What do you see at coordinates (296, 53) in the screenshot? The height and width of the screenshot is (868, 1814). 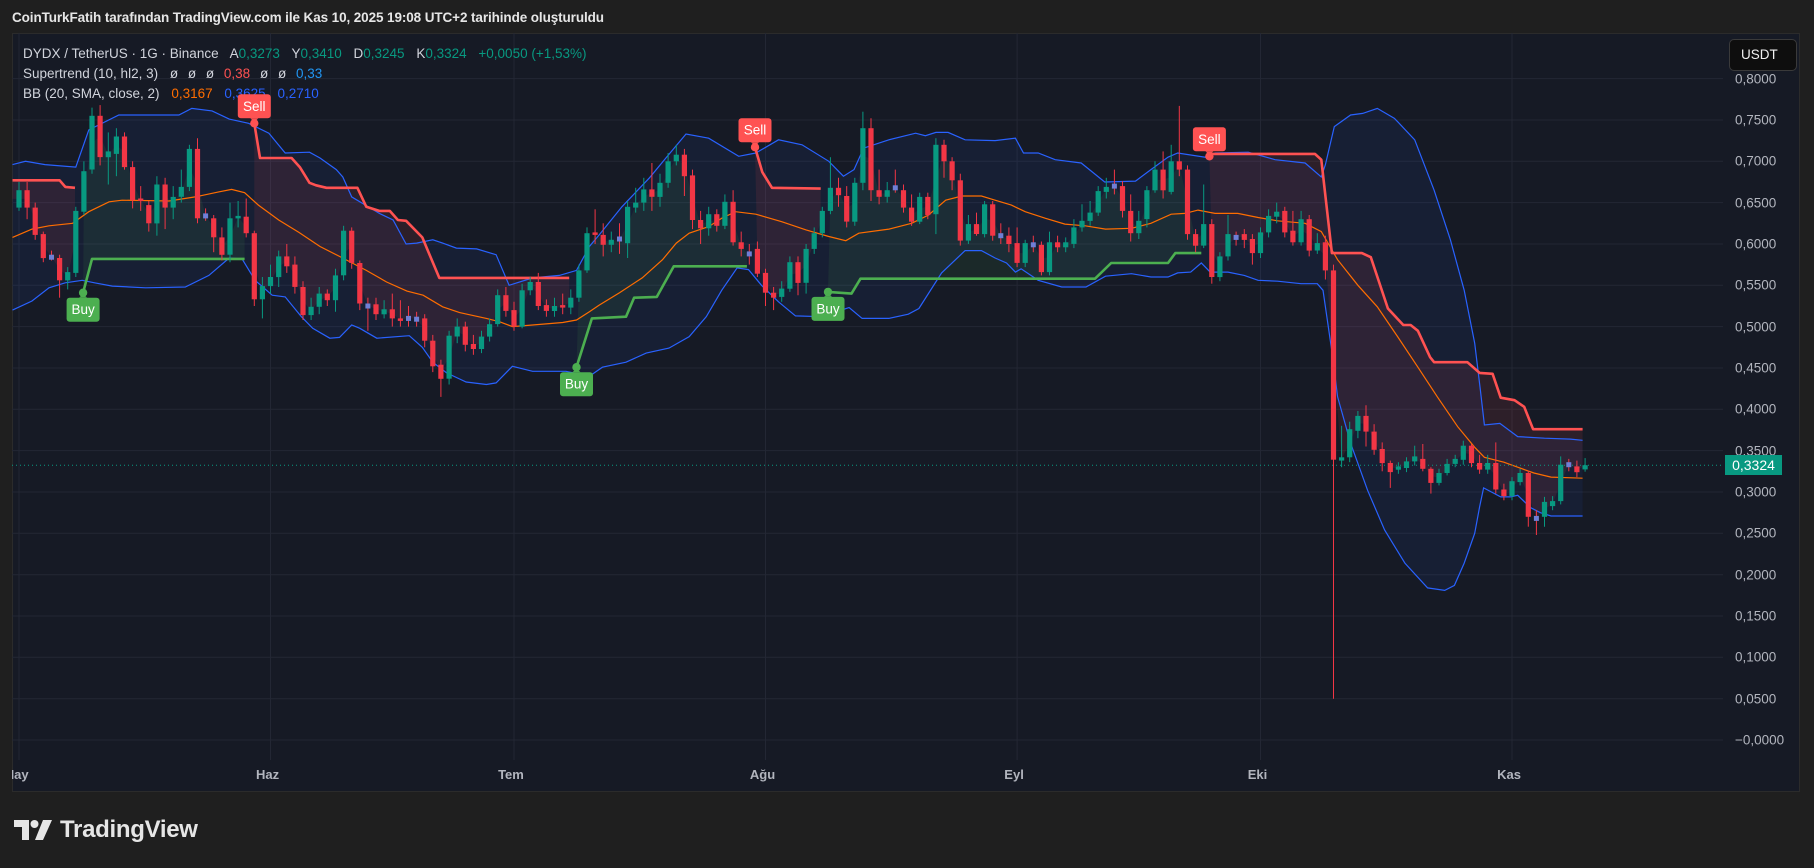 I see `legend-high-label: Y` at bounding box center [296, 53].